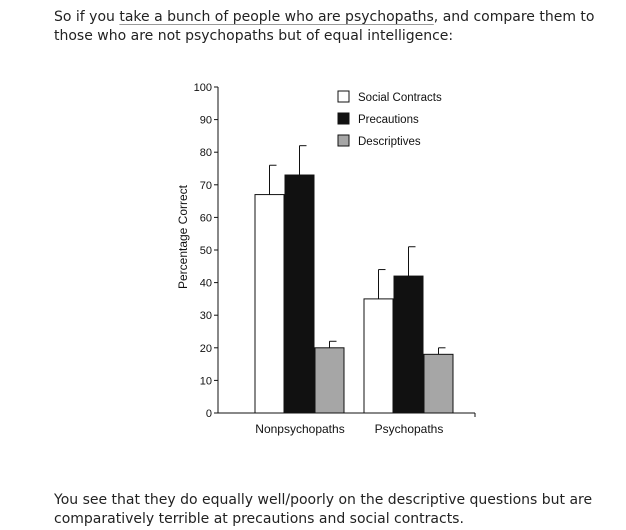 The image size is (626, 530). Describe the element at coordinates (209, 414) in the screenshot. I see `y-tick-label: 0` at that location.